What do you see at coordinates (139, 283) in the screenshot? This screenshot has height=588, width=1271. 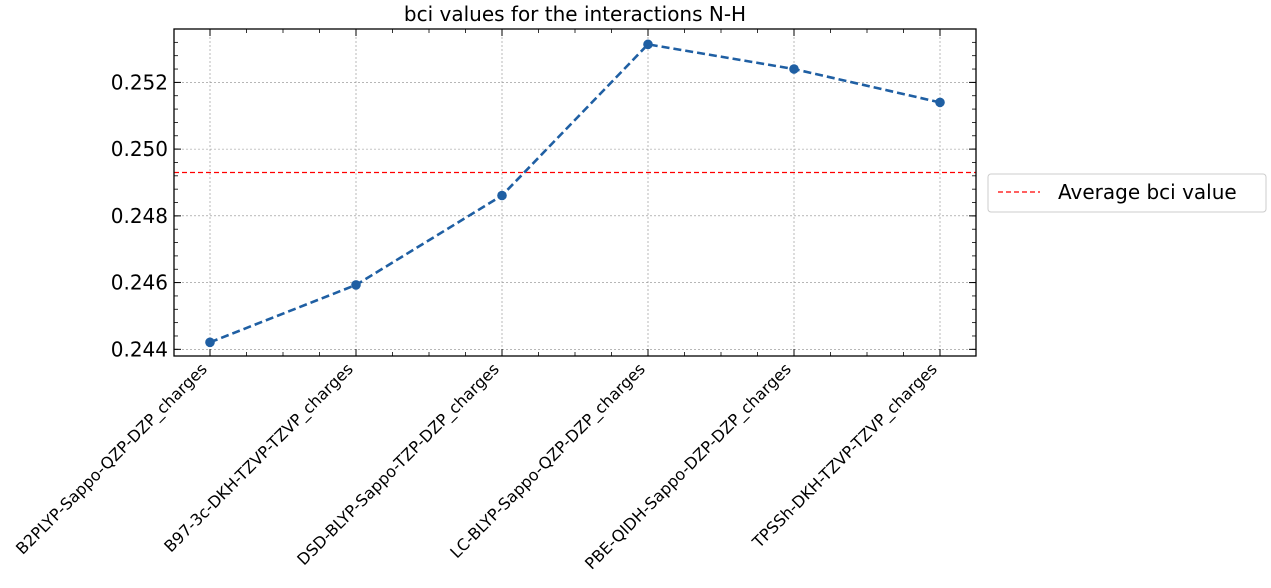 I see `y-tick-label: 0.246` at bounding box center [139, 283].